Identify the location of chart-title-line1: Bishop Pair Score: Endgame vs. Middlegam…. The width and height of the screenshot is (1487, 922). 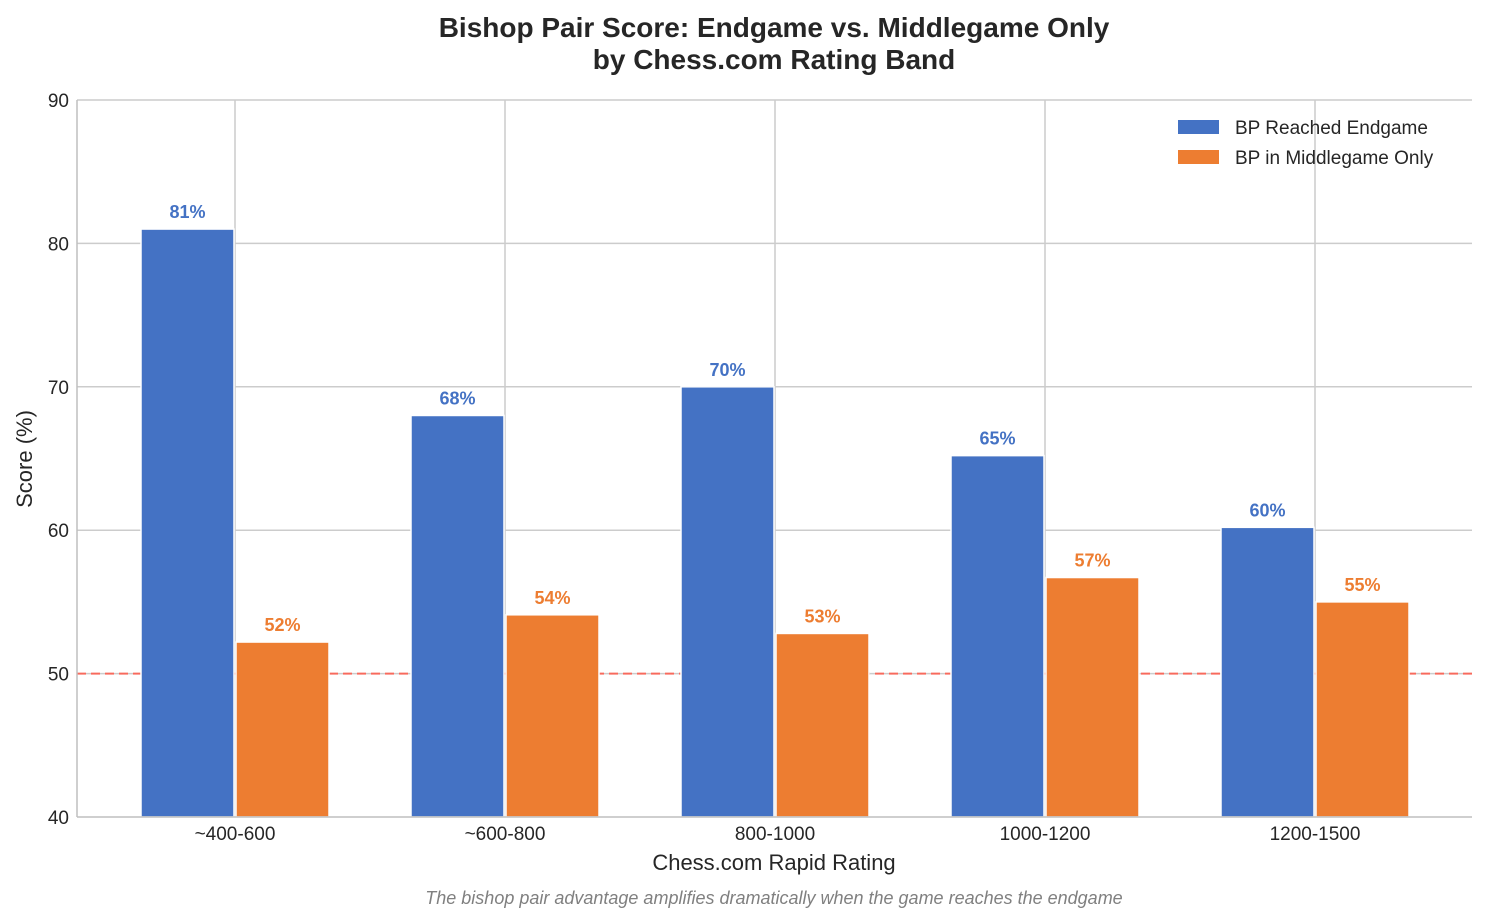
(774, 27).